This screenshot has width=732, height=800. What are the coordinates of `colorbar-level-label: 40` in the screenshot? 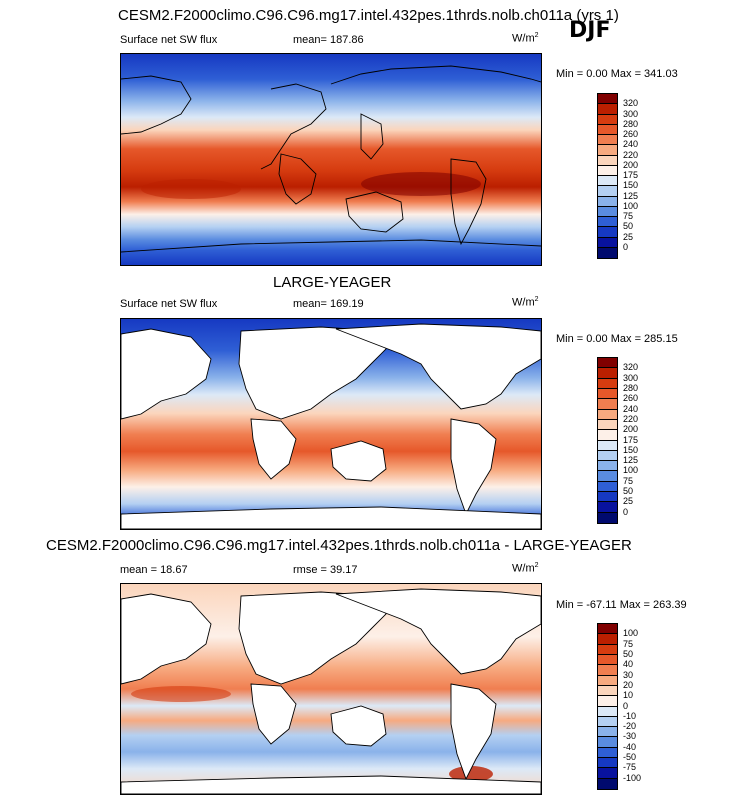 It's located at (628, 664).